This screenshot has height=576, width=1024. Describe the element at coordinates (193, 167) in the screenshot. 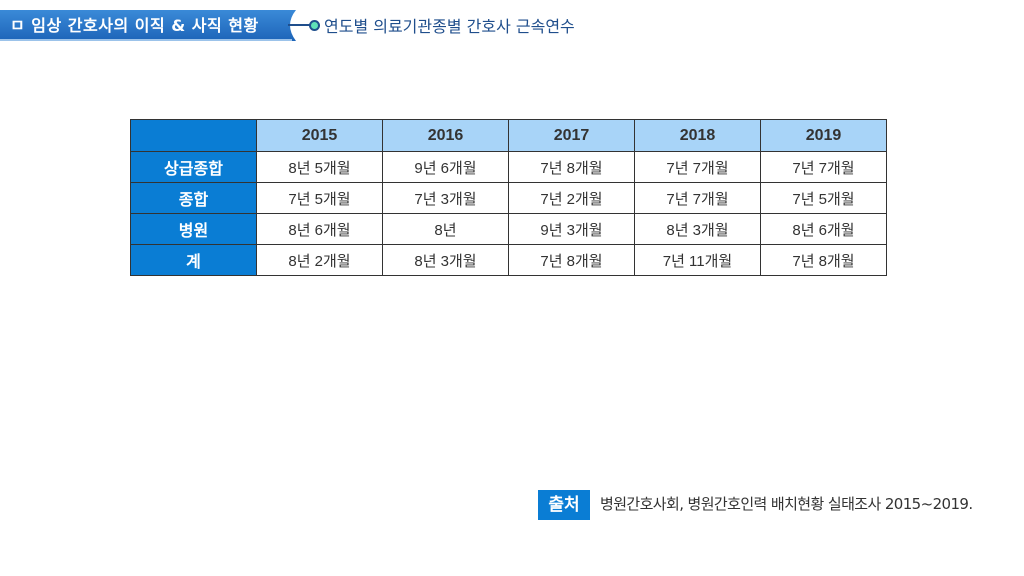

I see `row-header: 상급종합` at that location.